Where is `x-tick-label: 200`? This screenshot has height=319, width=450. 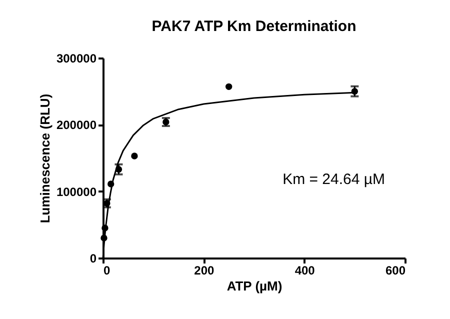 x-tick-label: 200 is located at coordinates (204, 271).